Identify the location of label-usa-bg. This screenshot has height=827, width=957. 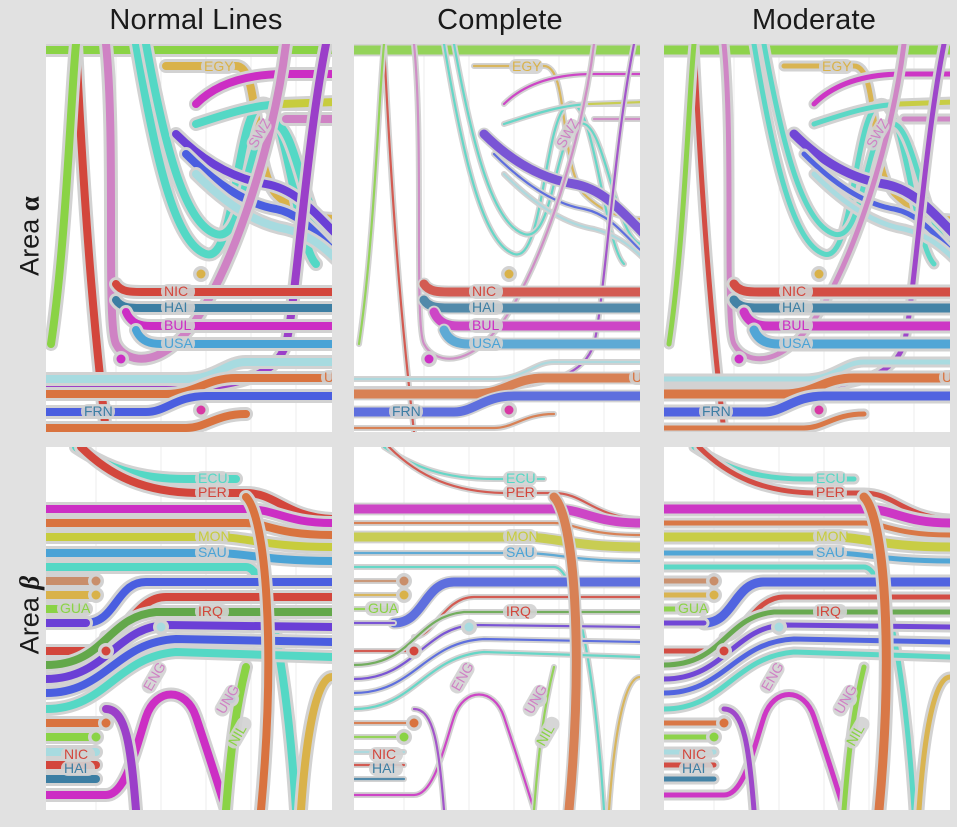
(178, 343).